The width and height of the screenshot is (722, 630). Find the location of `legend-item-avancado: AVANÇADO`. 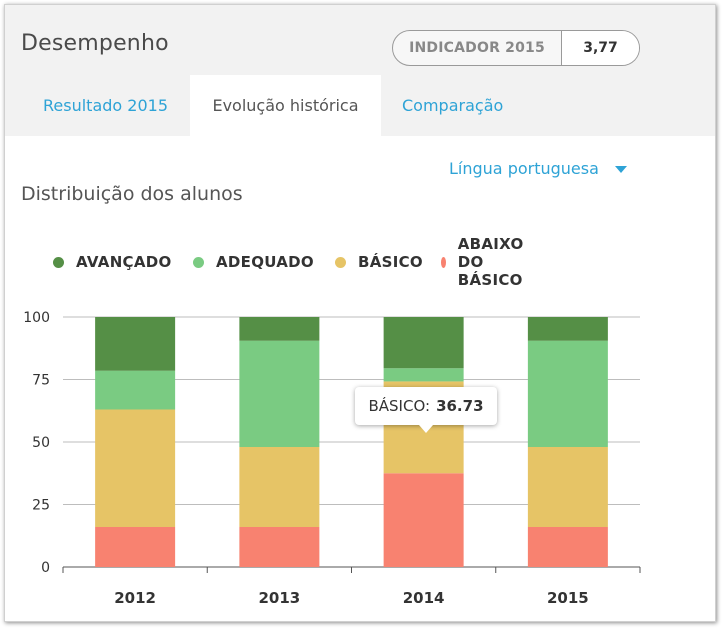

legend-item-avancado: AVANÇADO is located at coordinates (112, 262).